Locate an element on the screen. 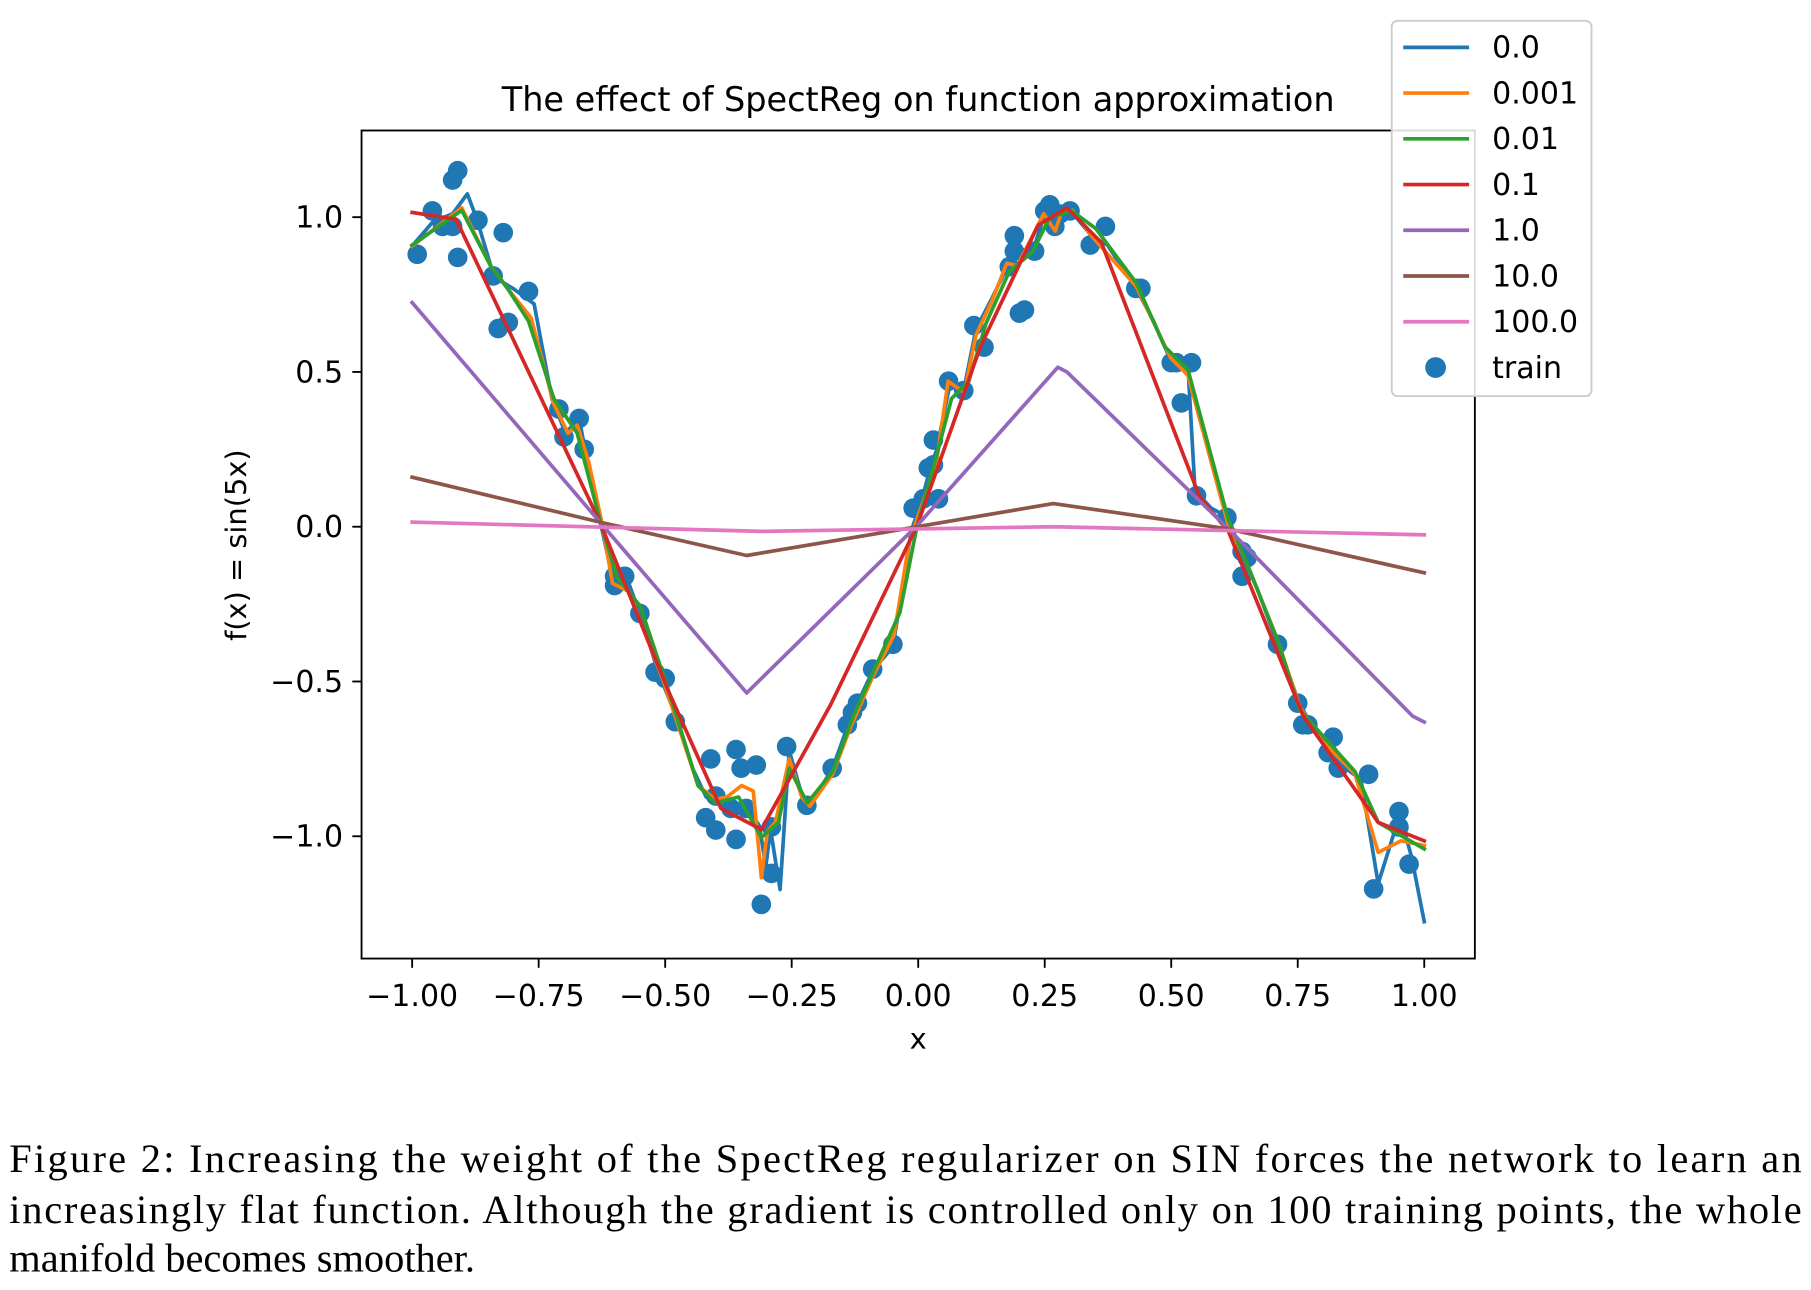 The image size is (1811, 1290). legend: 0.0 0.001 0.01 0.1 1.0 10.0 100.0 train is located at coordinates (1491, 208).